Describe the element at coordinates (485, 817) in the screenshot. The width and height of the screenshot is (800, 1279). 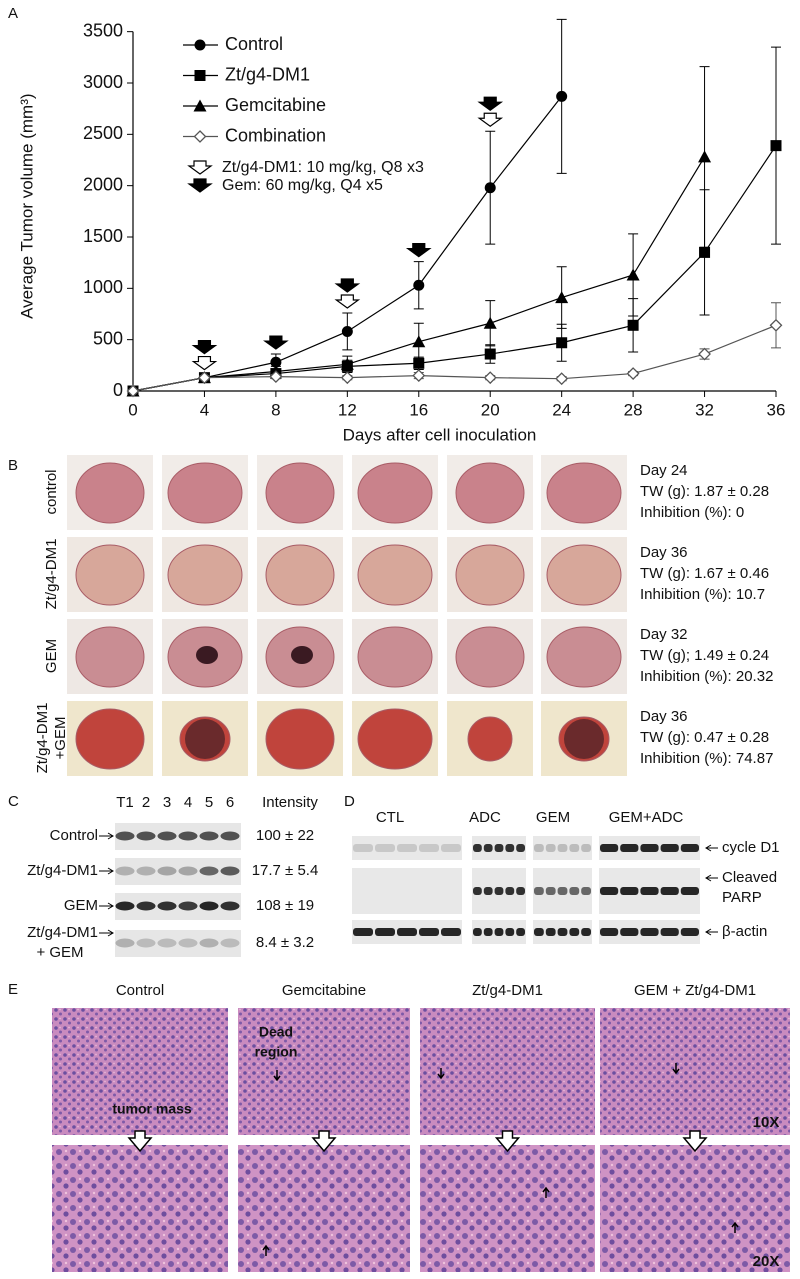
I see `group-label: ADC` at that location.